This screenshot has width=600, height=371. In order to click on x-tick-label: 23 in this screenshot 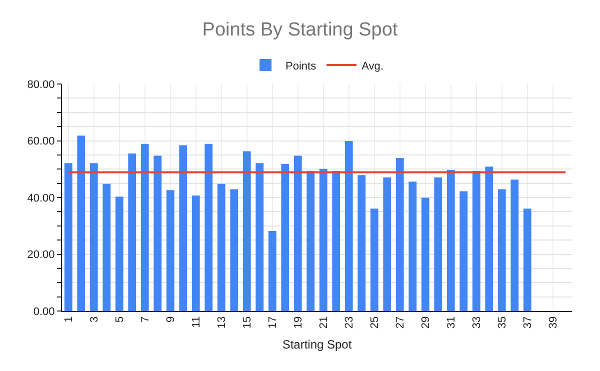, I will do `click(349, 322)`.